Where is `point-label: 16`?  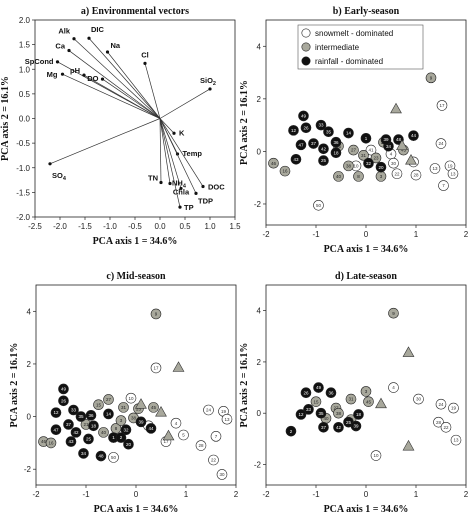 point-label: 16 is located at coordinates (51, 442).